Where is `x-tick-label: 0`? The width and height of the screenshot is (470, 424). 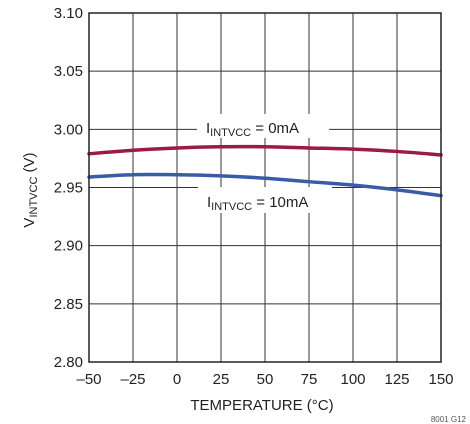
x-tick-label: 0 is located at coordinates (177, 379).